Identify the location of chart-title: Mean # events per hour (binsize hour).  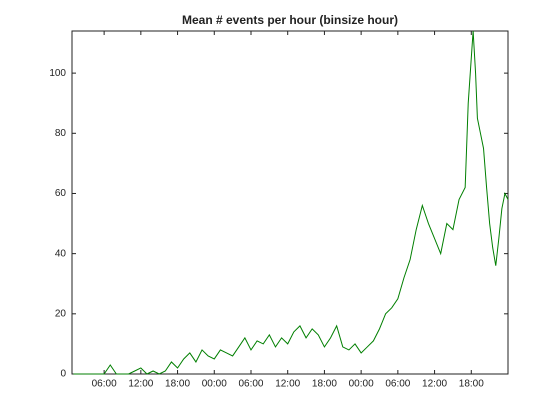
(290, 20).